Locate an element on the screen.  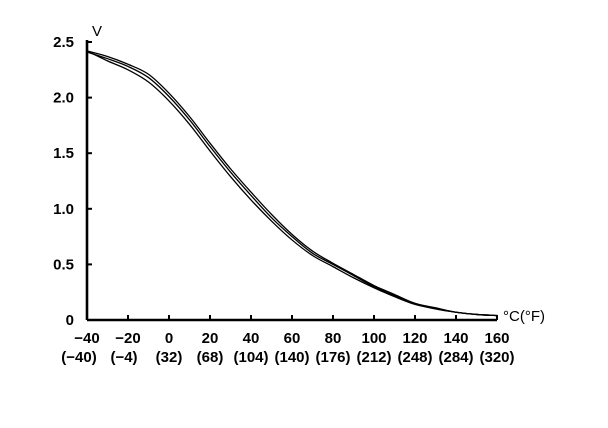
x-tick-label-fahrenheit: (68) is located at coordinates (210, 357).